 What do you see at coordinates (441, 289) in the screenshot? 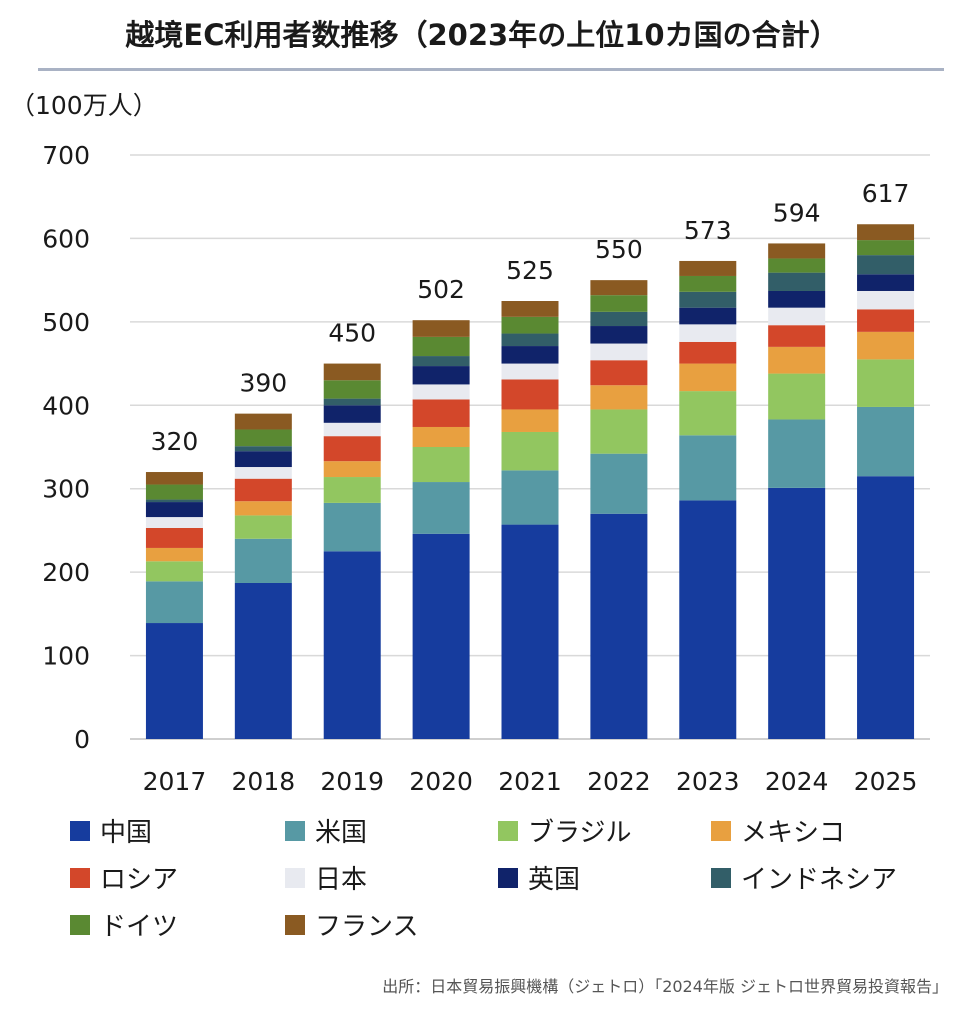
I see `total-label: 502` at bounding box center [441, 289].